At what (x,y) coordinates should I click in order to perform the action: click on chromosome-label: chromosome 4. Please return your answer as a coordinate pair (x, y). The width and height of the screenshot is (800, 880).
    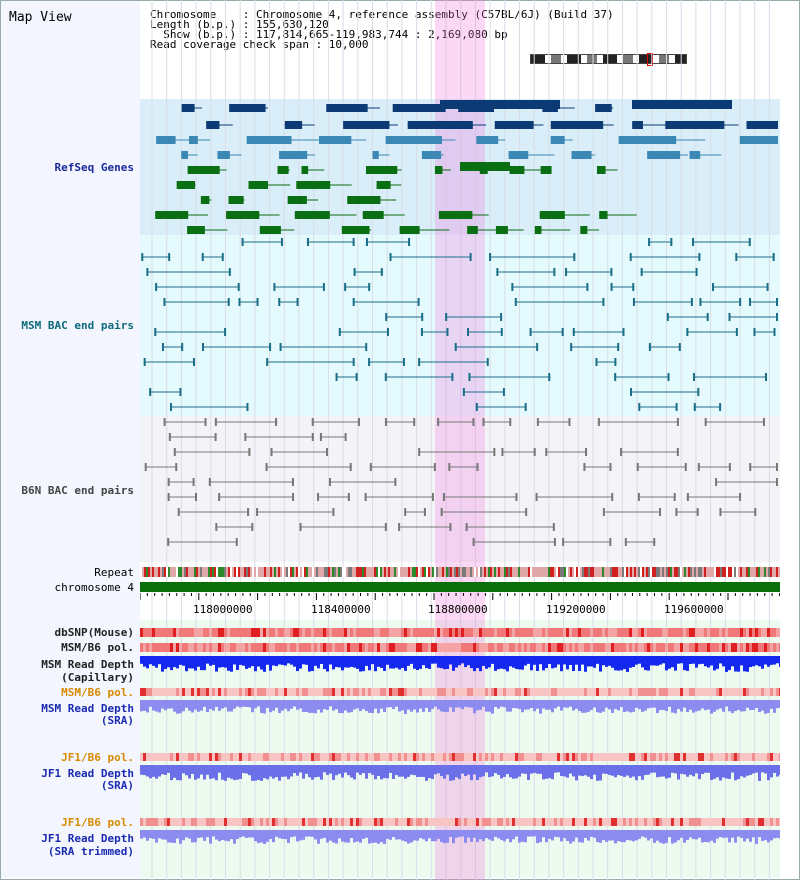
    Looking at the image, I should click on (94, 587).